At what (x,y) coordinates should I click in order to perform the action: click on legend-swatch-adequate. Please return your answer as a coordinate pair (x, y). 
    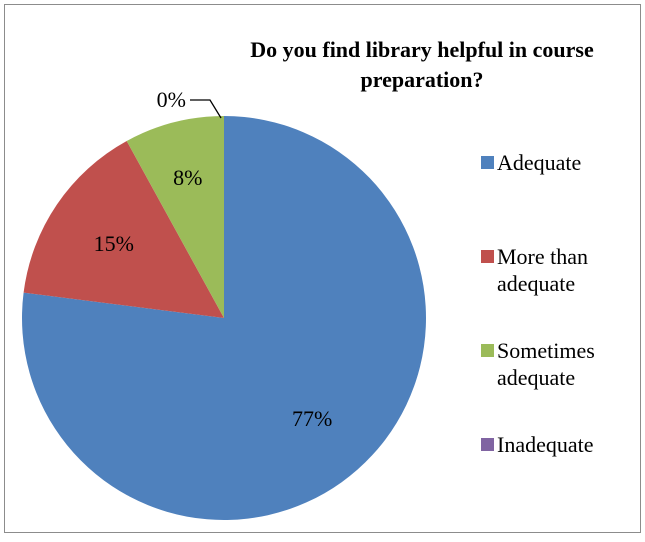
    Looking at the image, I should click on (487, 162).